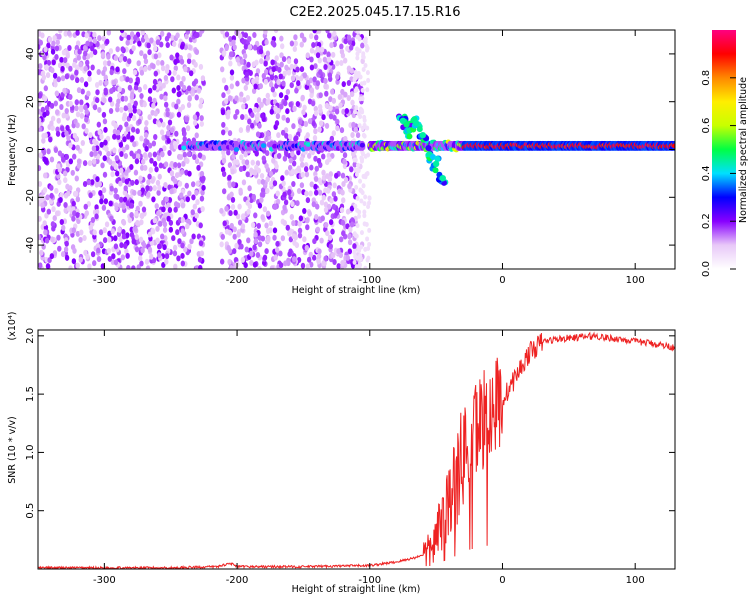 The width and height of the screenshot is (750, 600). What do you see at coordinates (12, 326) in the screenshot?
I see `snr-y-multiplier: (x10⁴)` at bounding box center [12, 326].